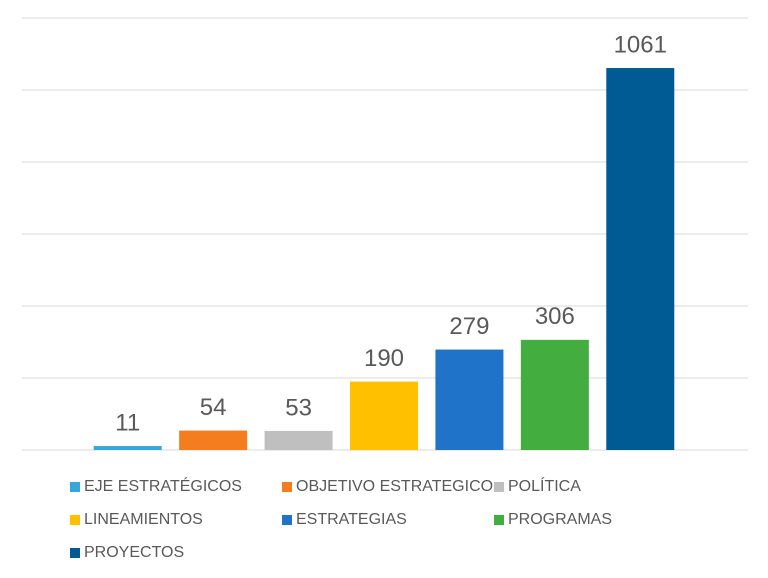  What do you see at coordinates (298, 407) in the screenshot?
I see `data-label: 53` at bounding box center [298, 407].